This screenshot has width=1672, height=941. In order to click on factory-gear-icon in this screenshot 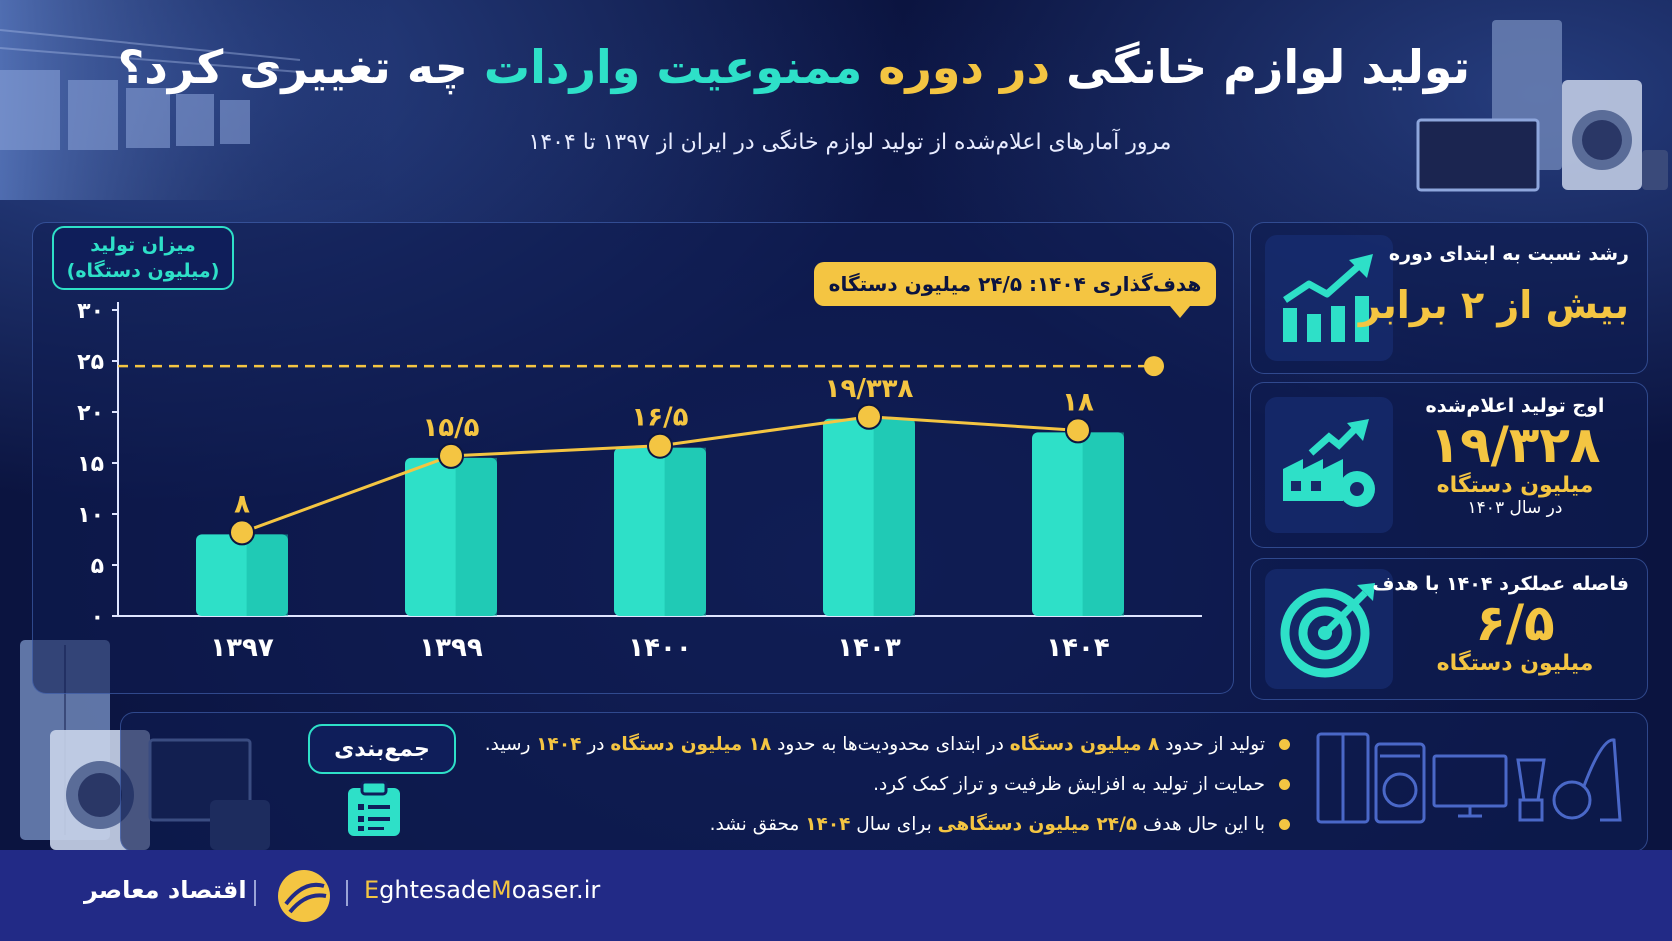, I will do `click(1329, 463)`.